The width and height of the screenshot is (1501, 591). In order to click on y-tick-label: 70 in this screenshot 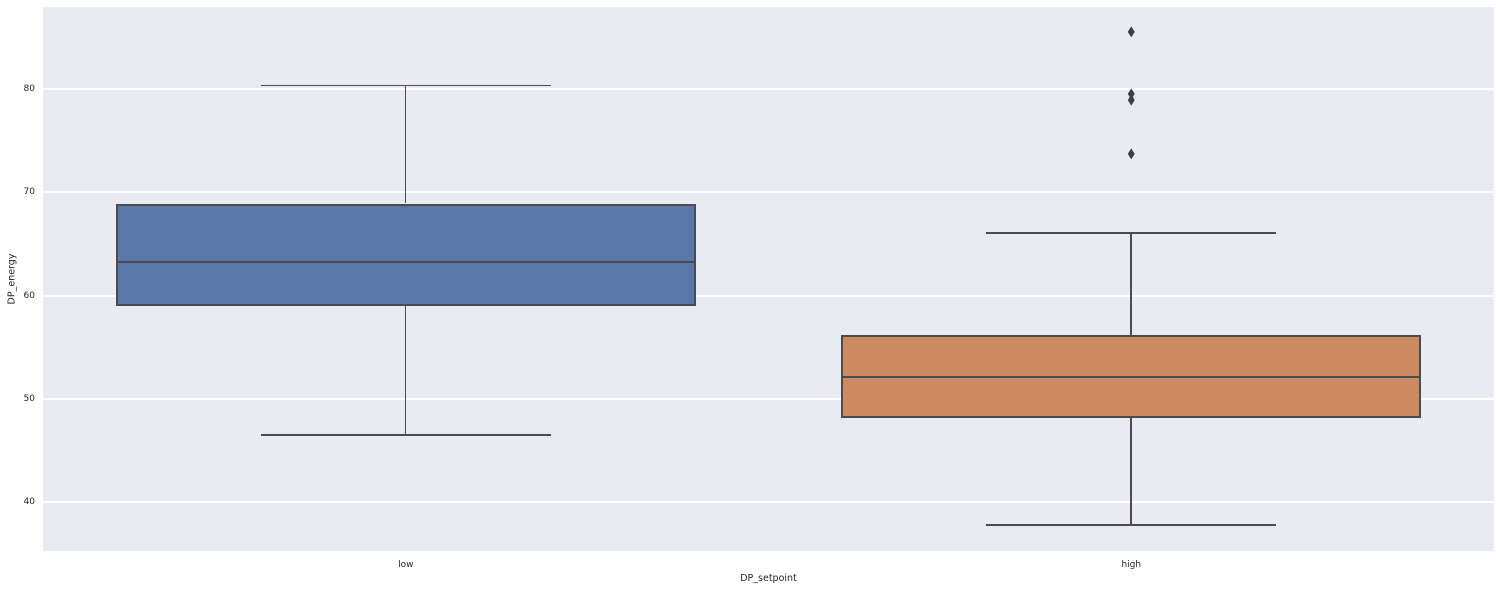, I will do `click(29, 192)`.